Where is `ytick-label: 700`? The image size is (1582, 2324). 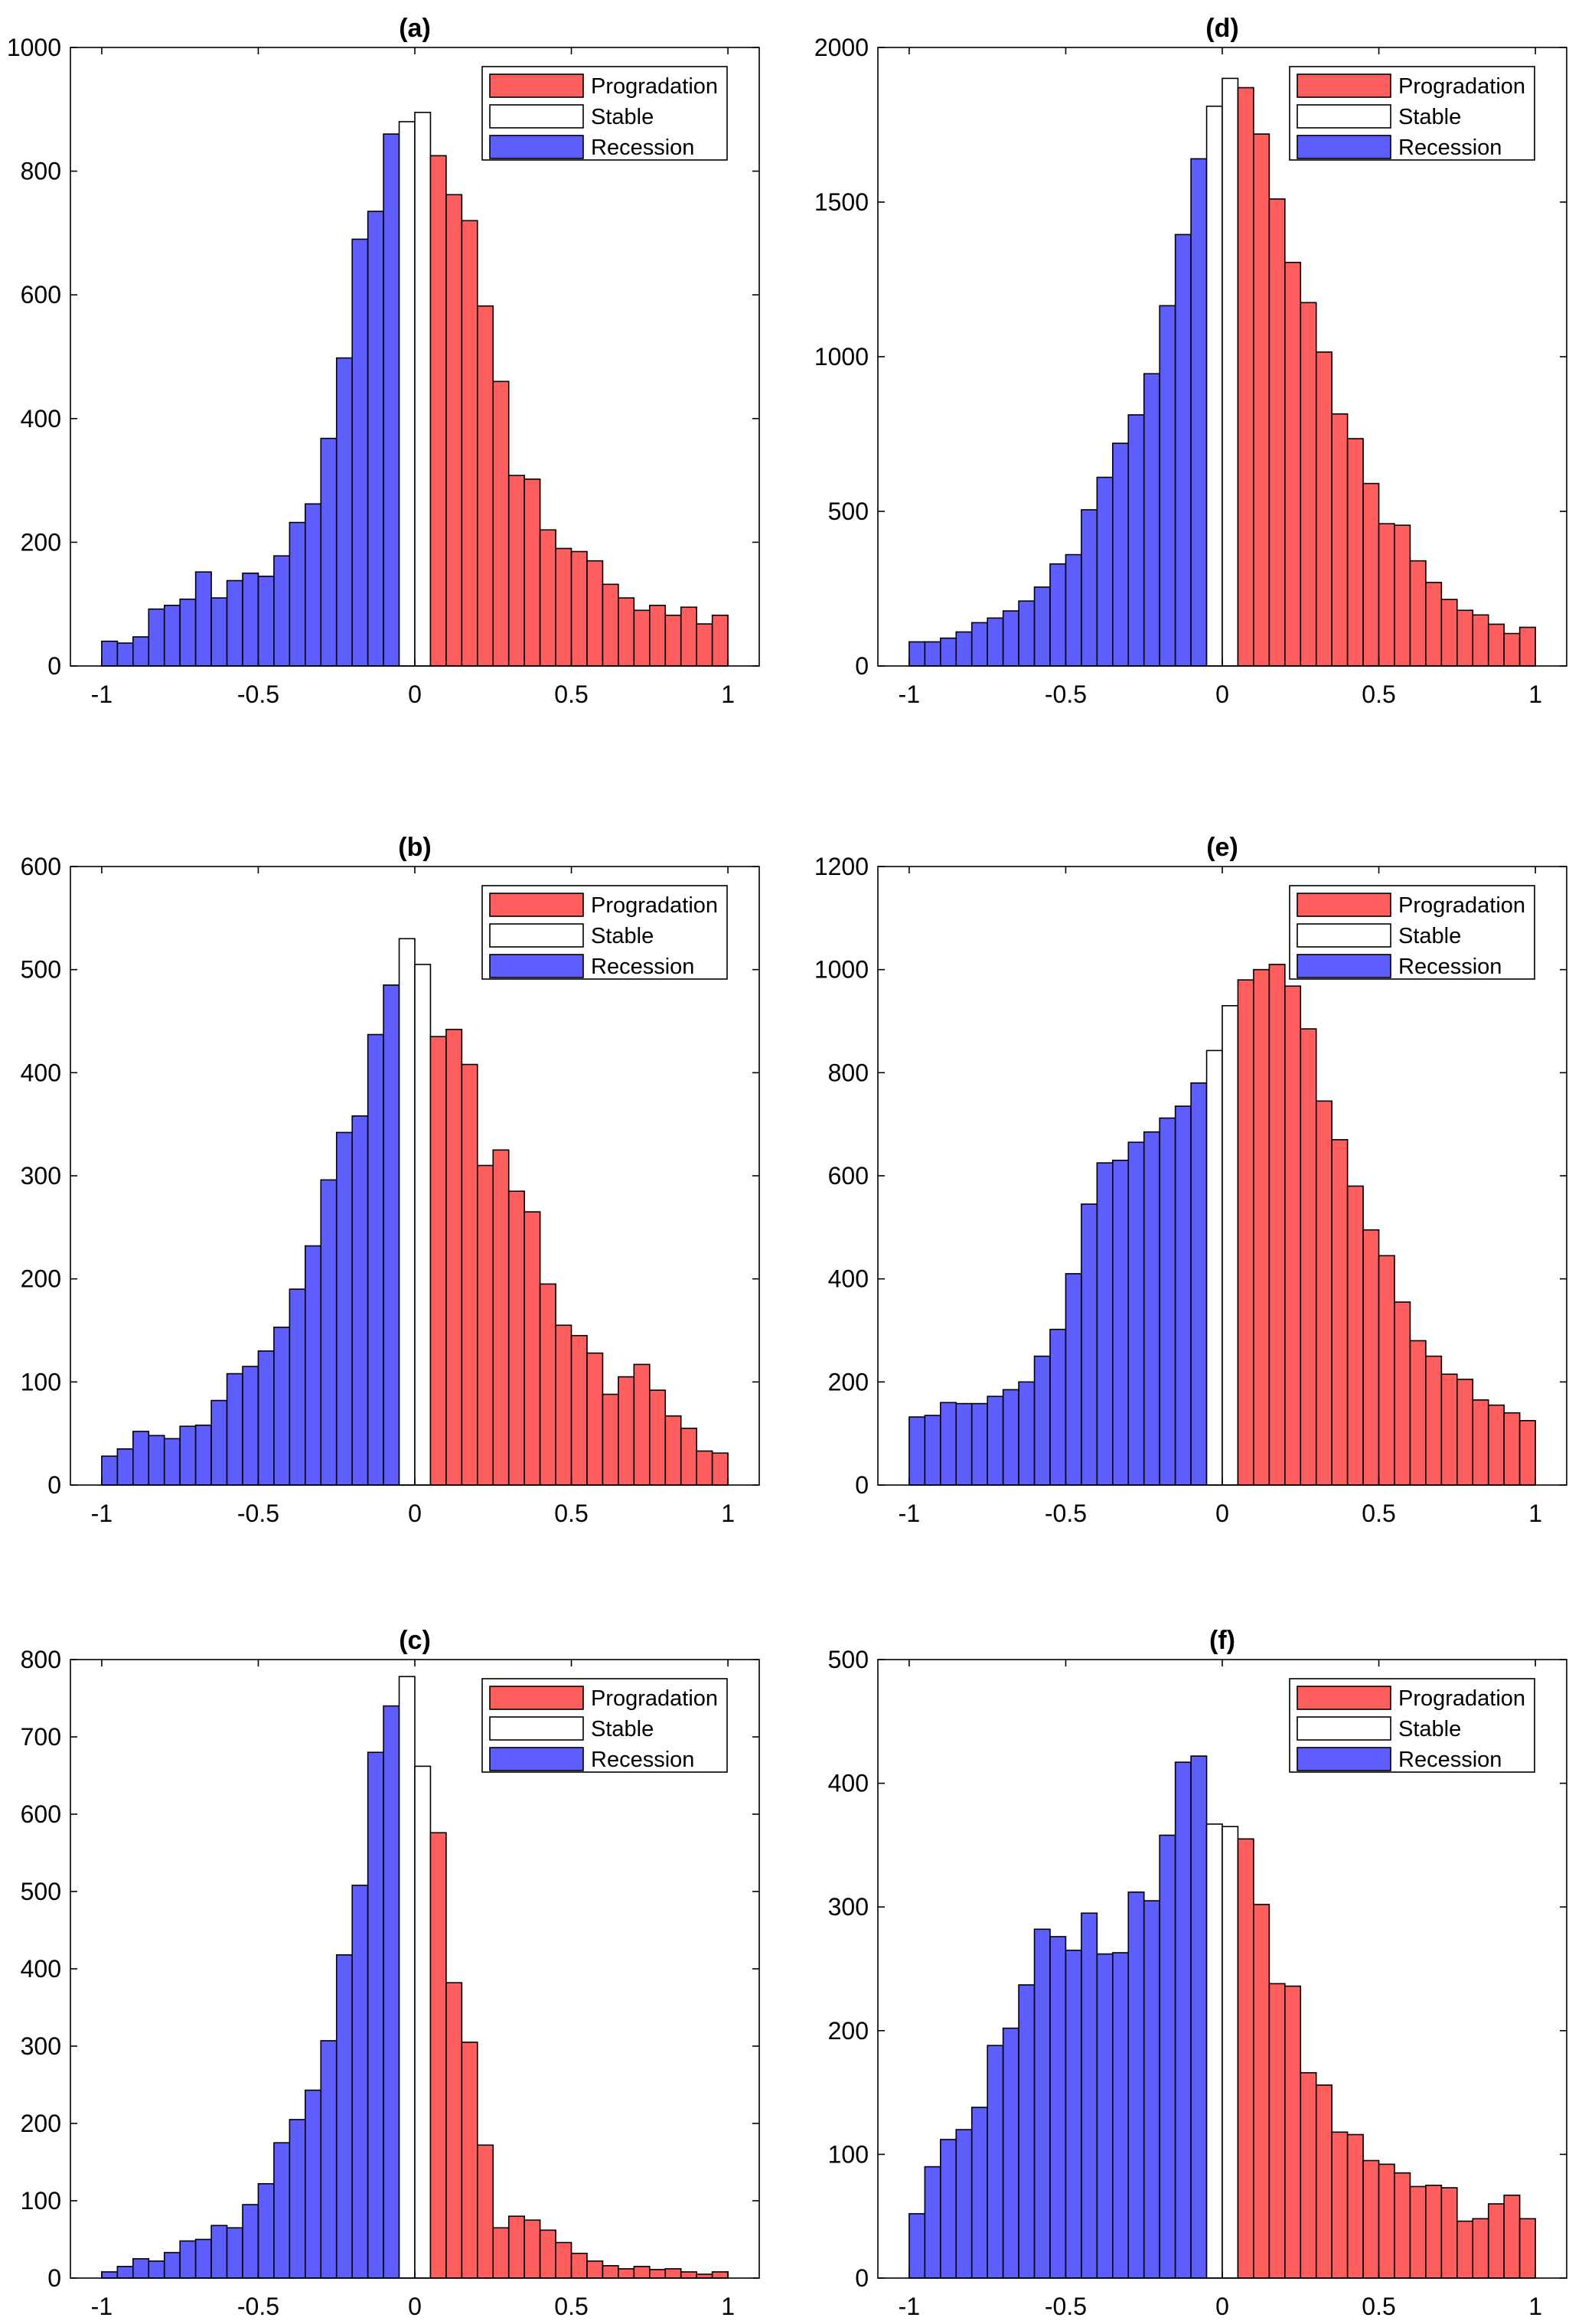
ytick-label: 700 is located at coordinates (41, 1737).